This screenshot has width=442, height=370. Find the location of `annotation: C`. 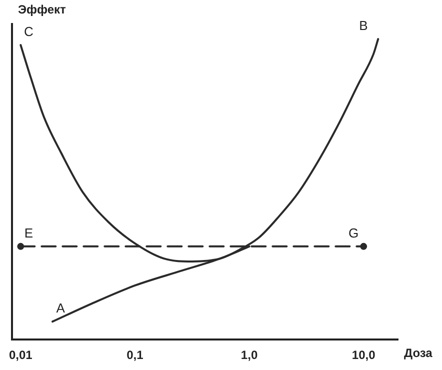

annotation: C is located at coordinates (29, 32).